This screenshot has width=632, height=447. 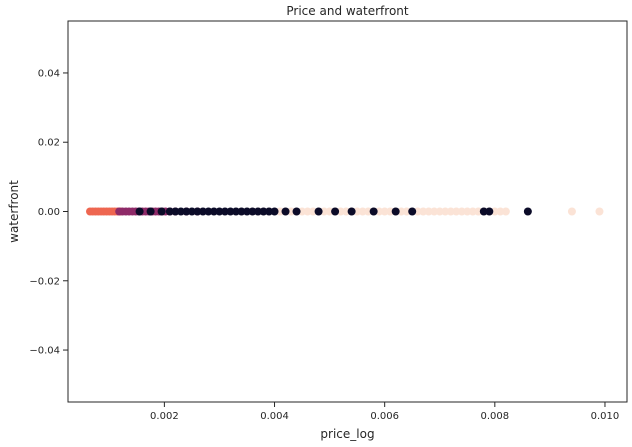 I want to click on points-layer, so click(x=345, y=211).